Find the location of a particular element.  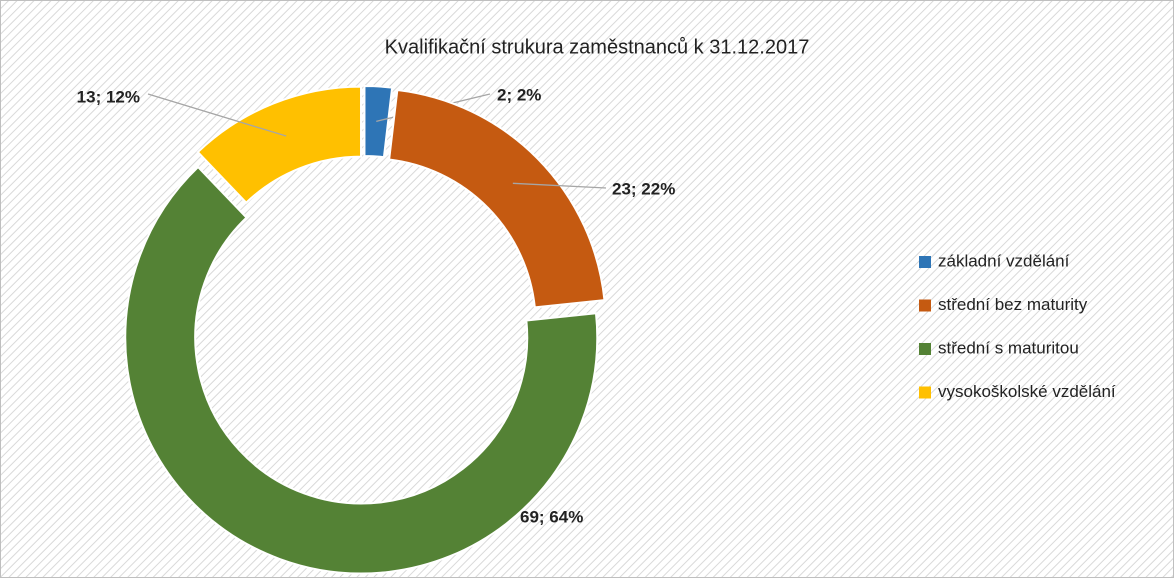

legend-label: střední s maturitou is located at coordinates (1008, 347).